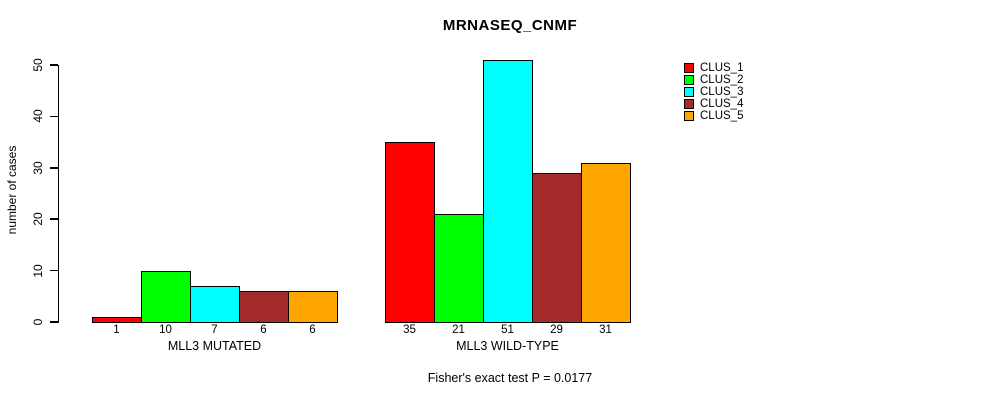  I want to click on legend-label: CLUS_4, so click(722, 104).